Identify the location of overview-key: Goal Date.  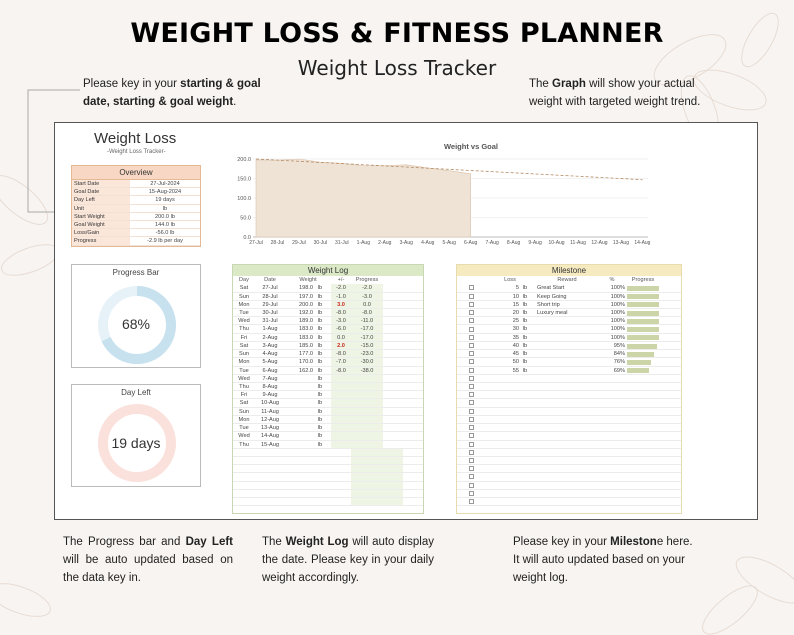
(101, 192).